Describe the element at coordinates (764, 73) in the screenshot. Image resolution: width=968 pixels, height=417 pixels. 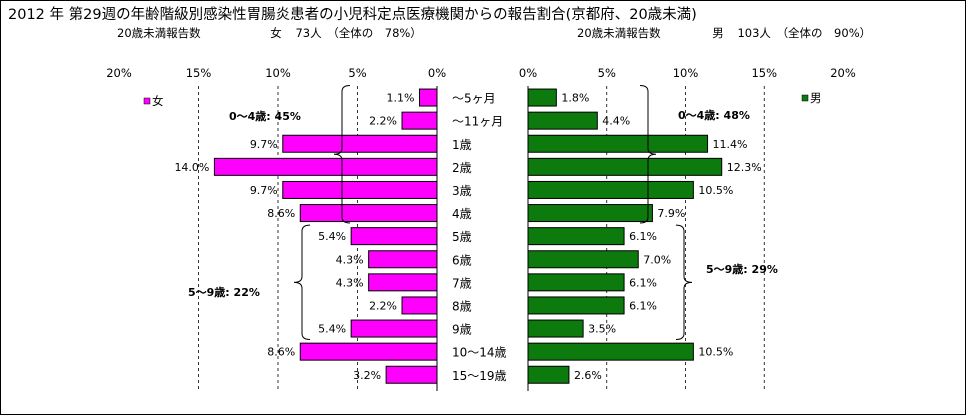
I see `male-x-tick-label: 15%` at that location.